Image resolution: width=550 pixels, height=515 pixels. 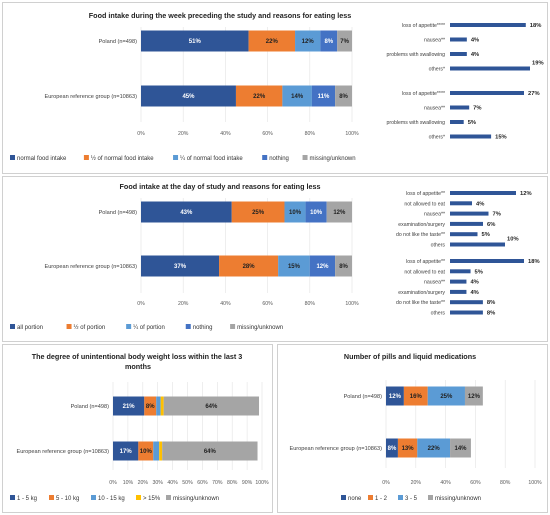 I want to click on food_week-data-label: 12%, so click(x=308, y=42).